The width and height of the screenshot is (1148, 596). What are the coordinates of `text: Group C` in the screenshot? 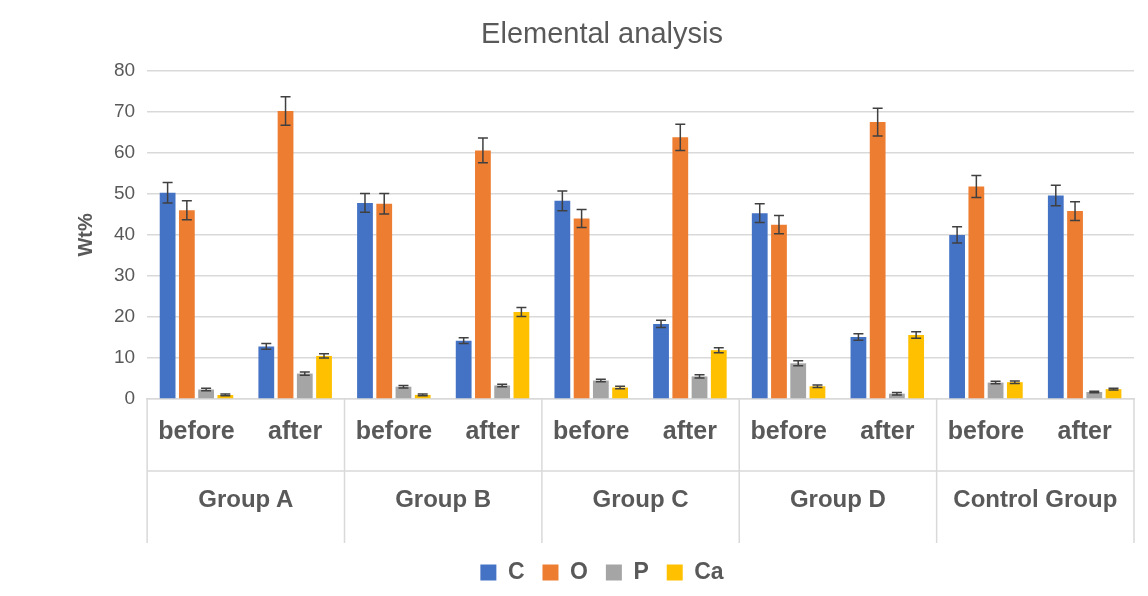 It's located at (640, 498).